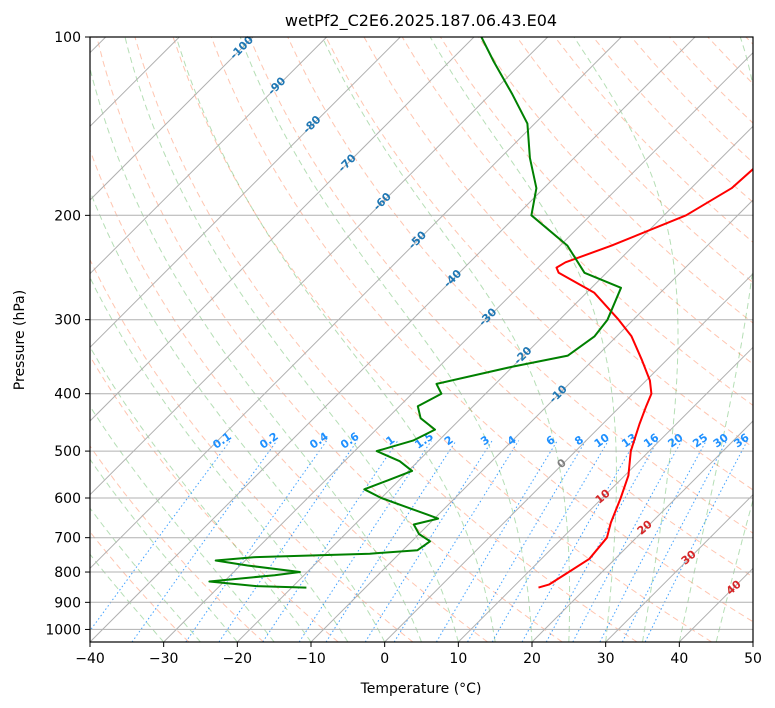 This screenshot has width=775, height=708. Describe the element at coordinates (67, 539) in the screenshot. I see `y-tick-label: 700` at that location.